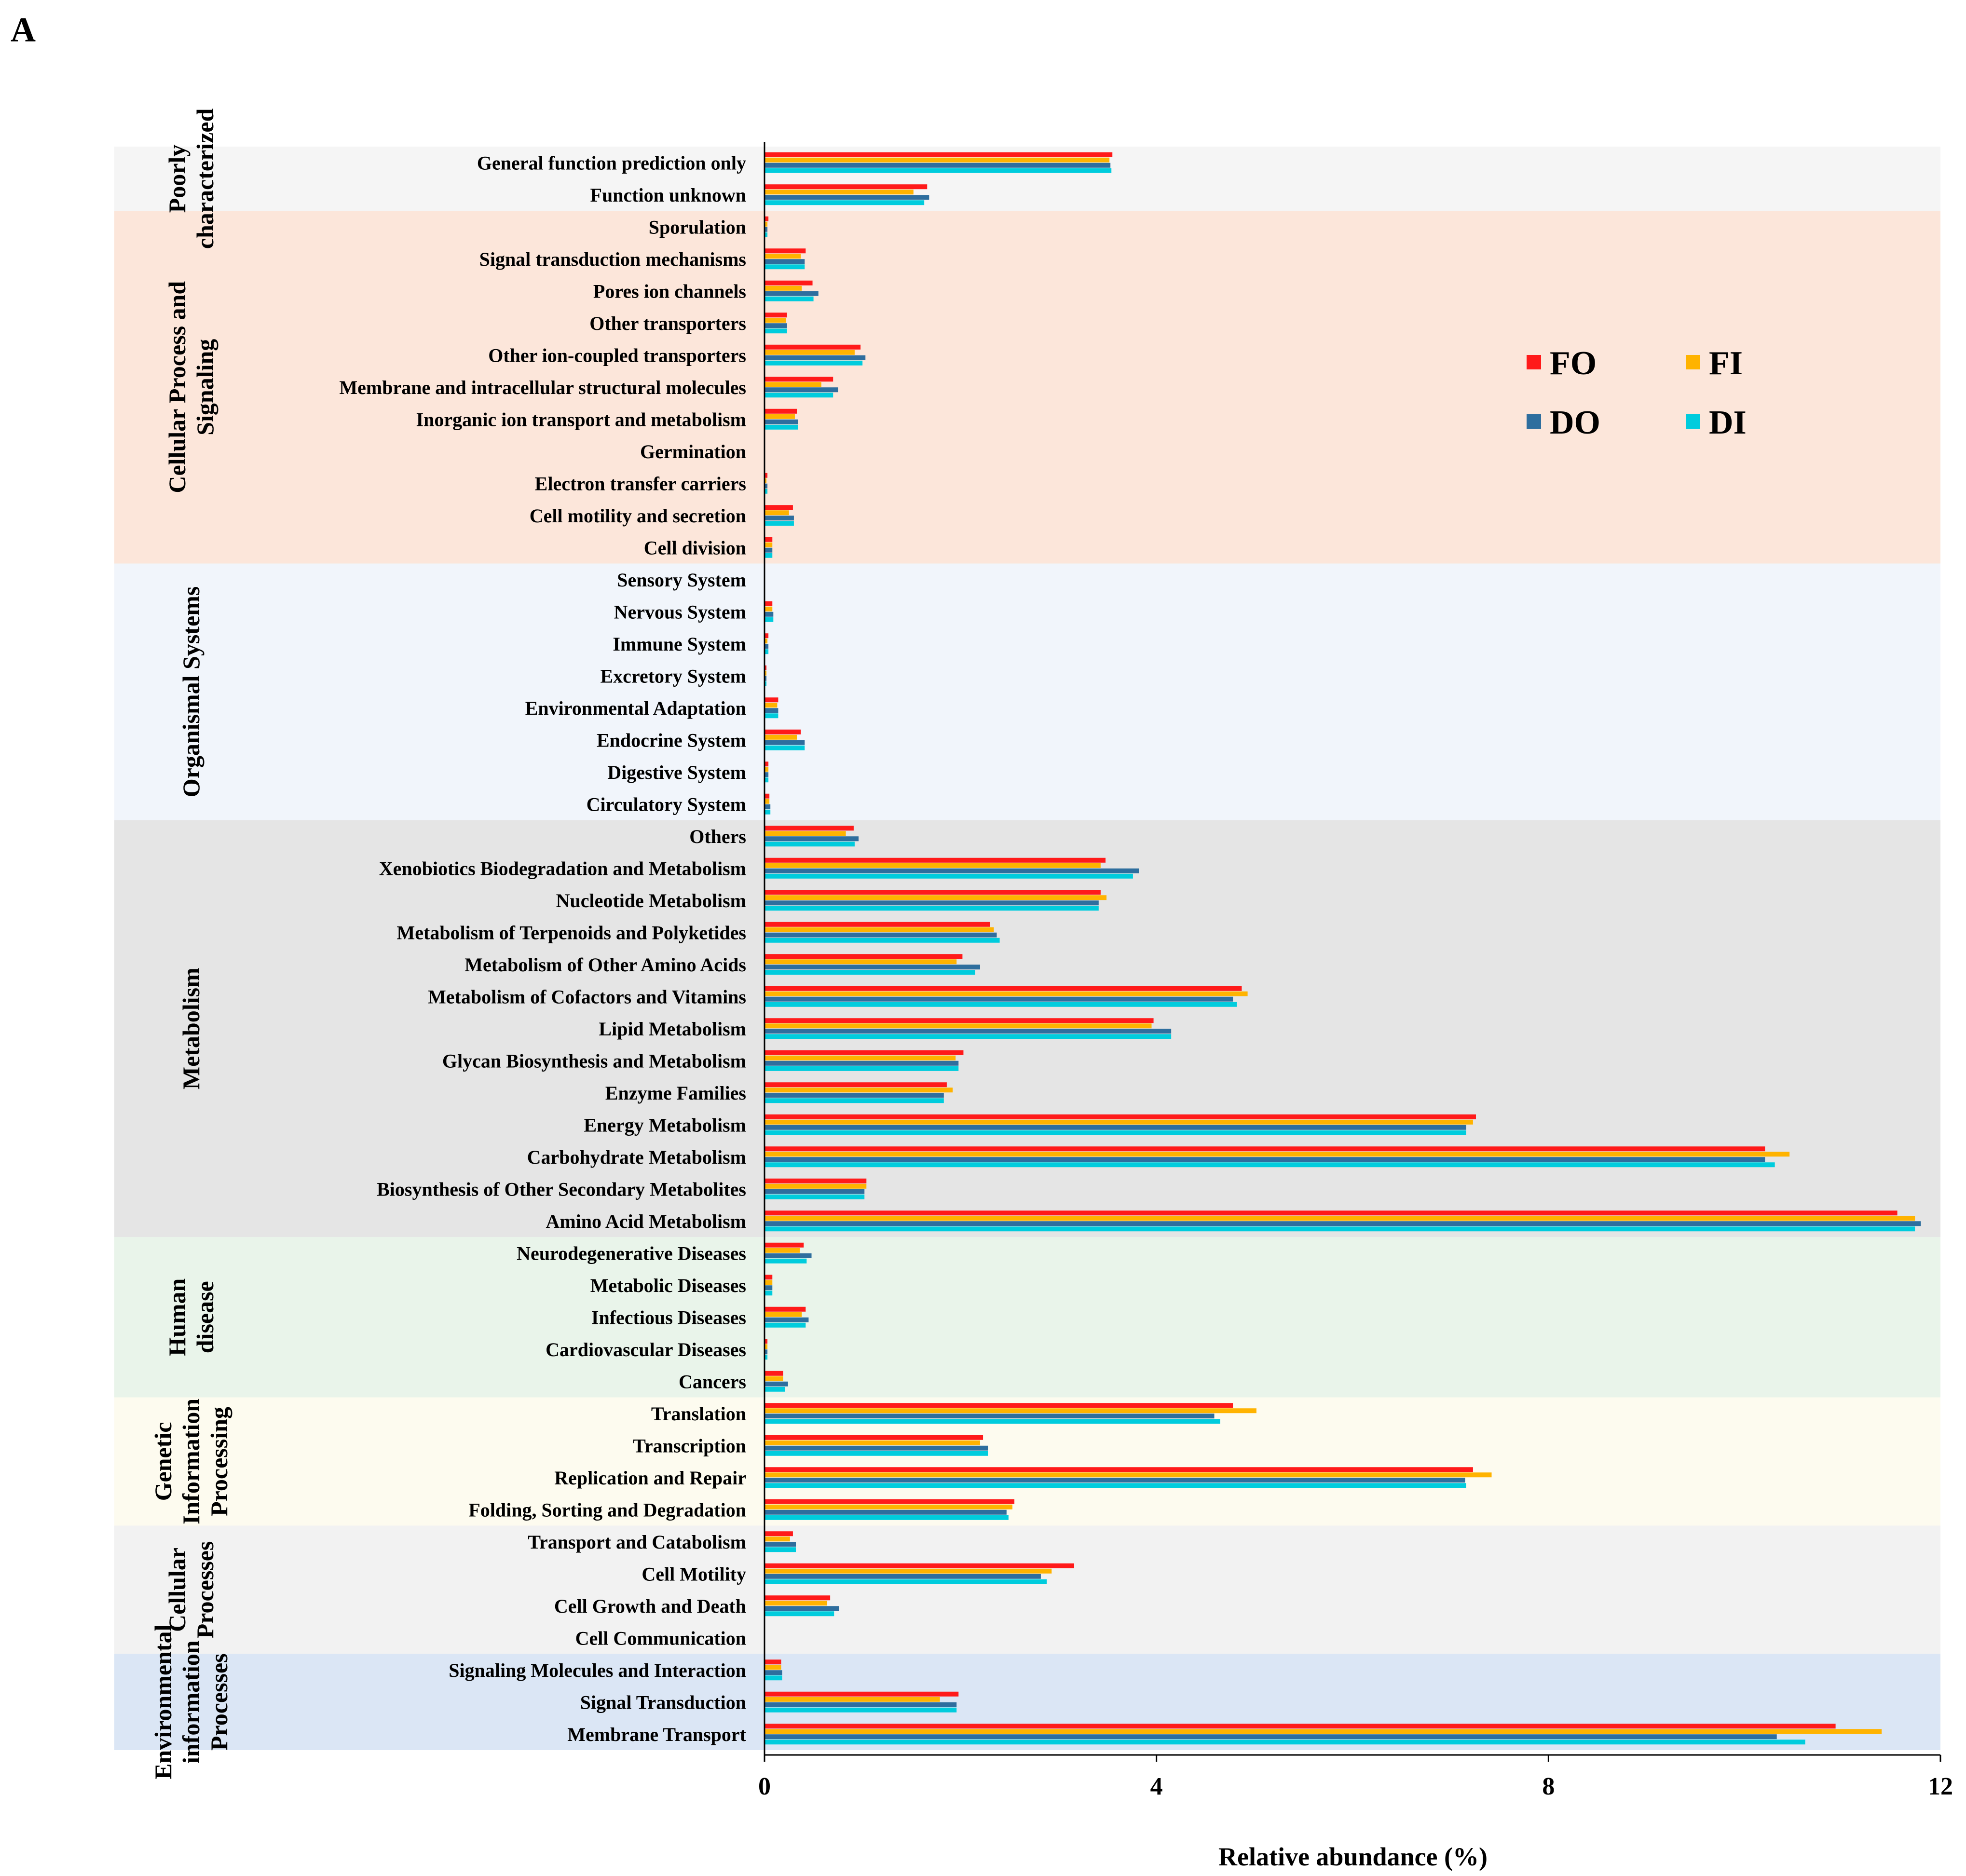  What do you see at coordinates (1006, 993) in the screenshot?
I see `bar-fi-metabolism-of-cofactors-and-vitamins` at bounding box center [1006, 993].